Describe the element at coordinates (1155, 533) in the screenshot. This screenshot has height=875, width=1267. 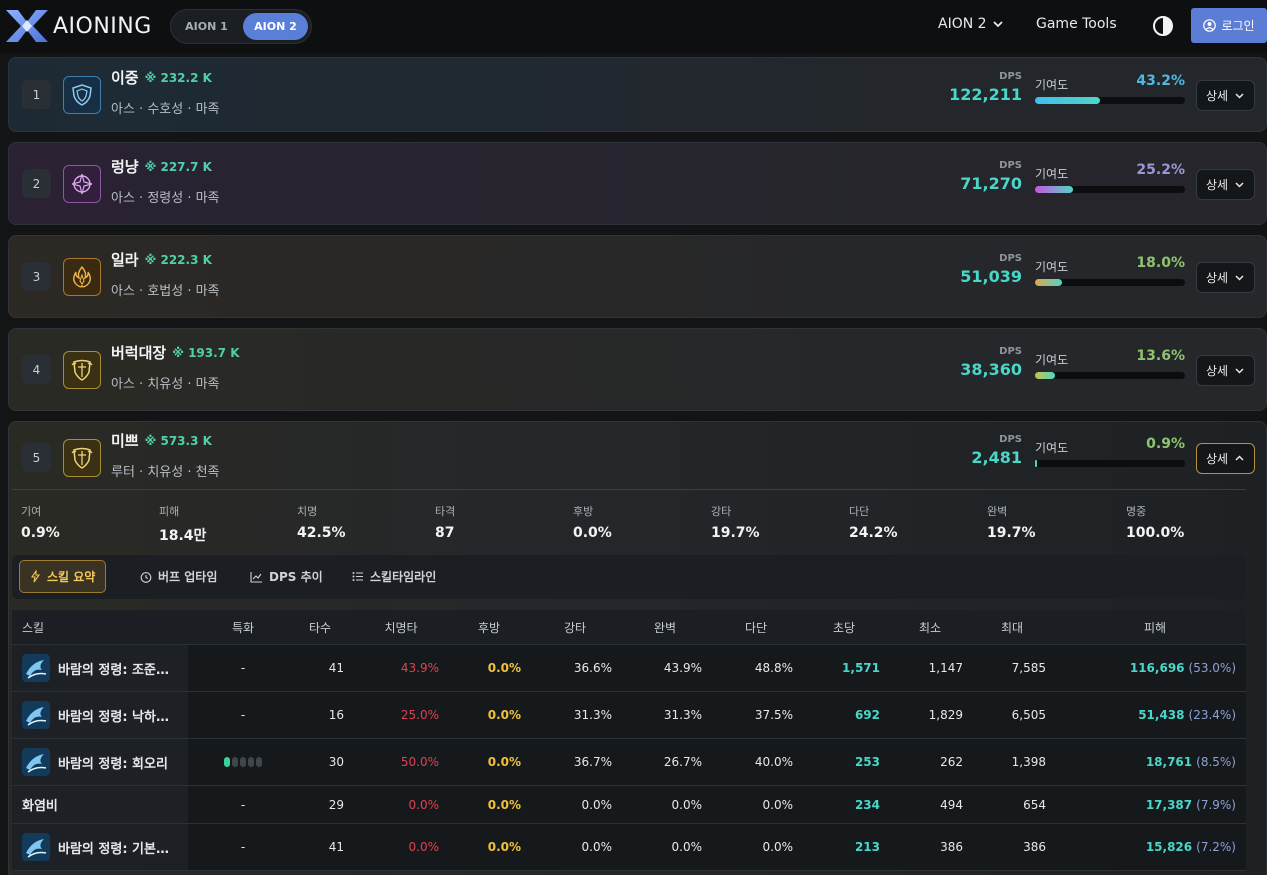
I see `stat-value: 100.0%` at that location.